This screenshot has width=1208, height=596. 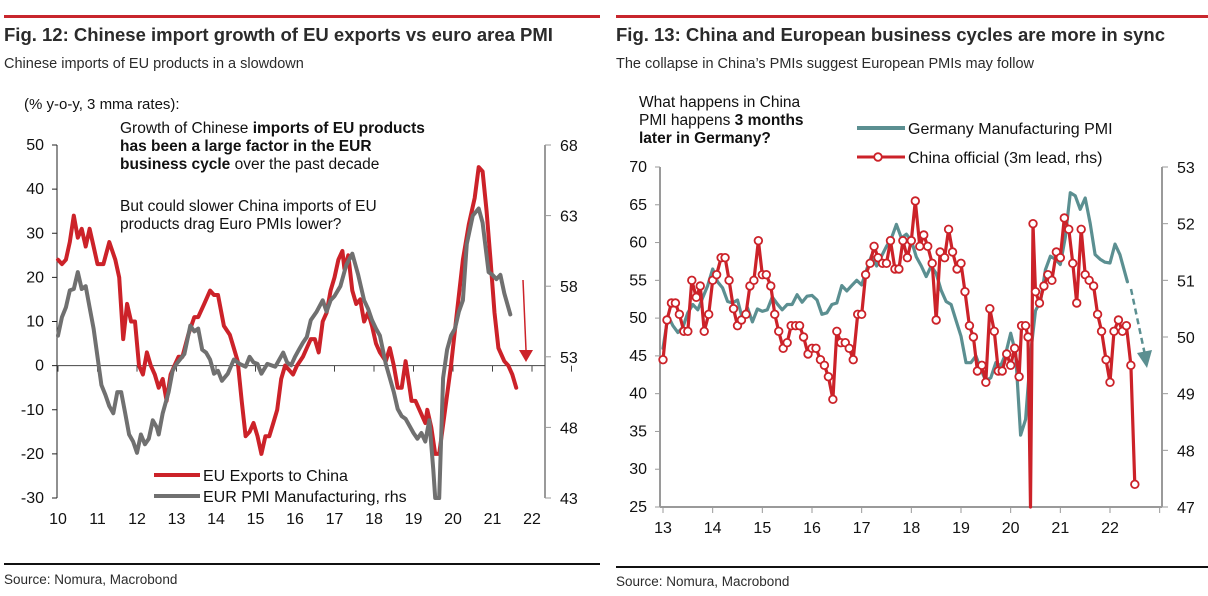 What do you see at coordinates (335, 519) in the screenshot?
I see `c12-x-tick-label: 17` at bounding box center [335, 519].